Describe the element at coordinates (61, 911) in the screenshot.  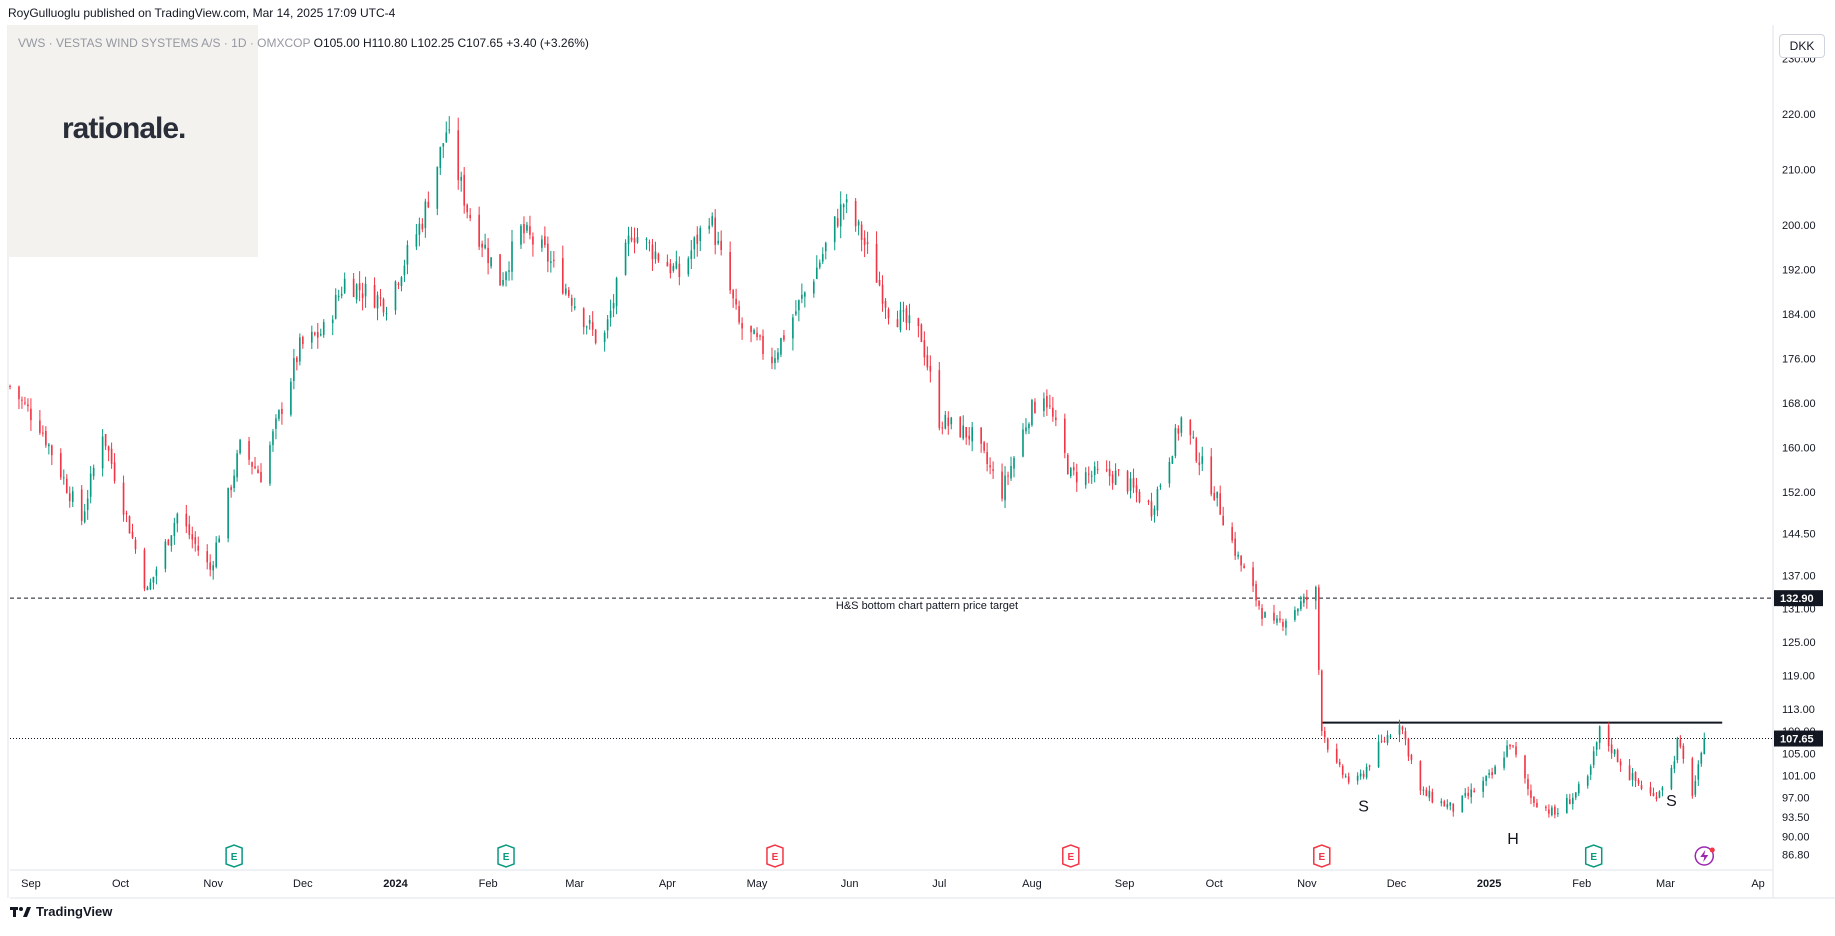
I see `tradingview-logo: TradingView` at that location.